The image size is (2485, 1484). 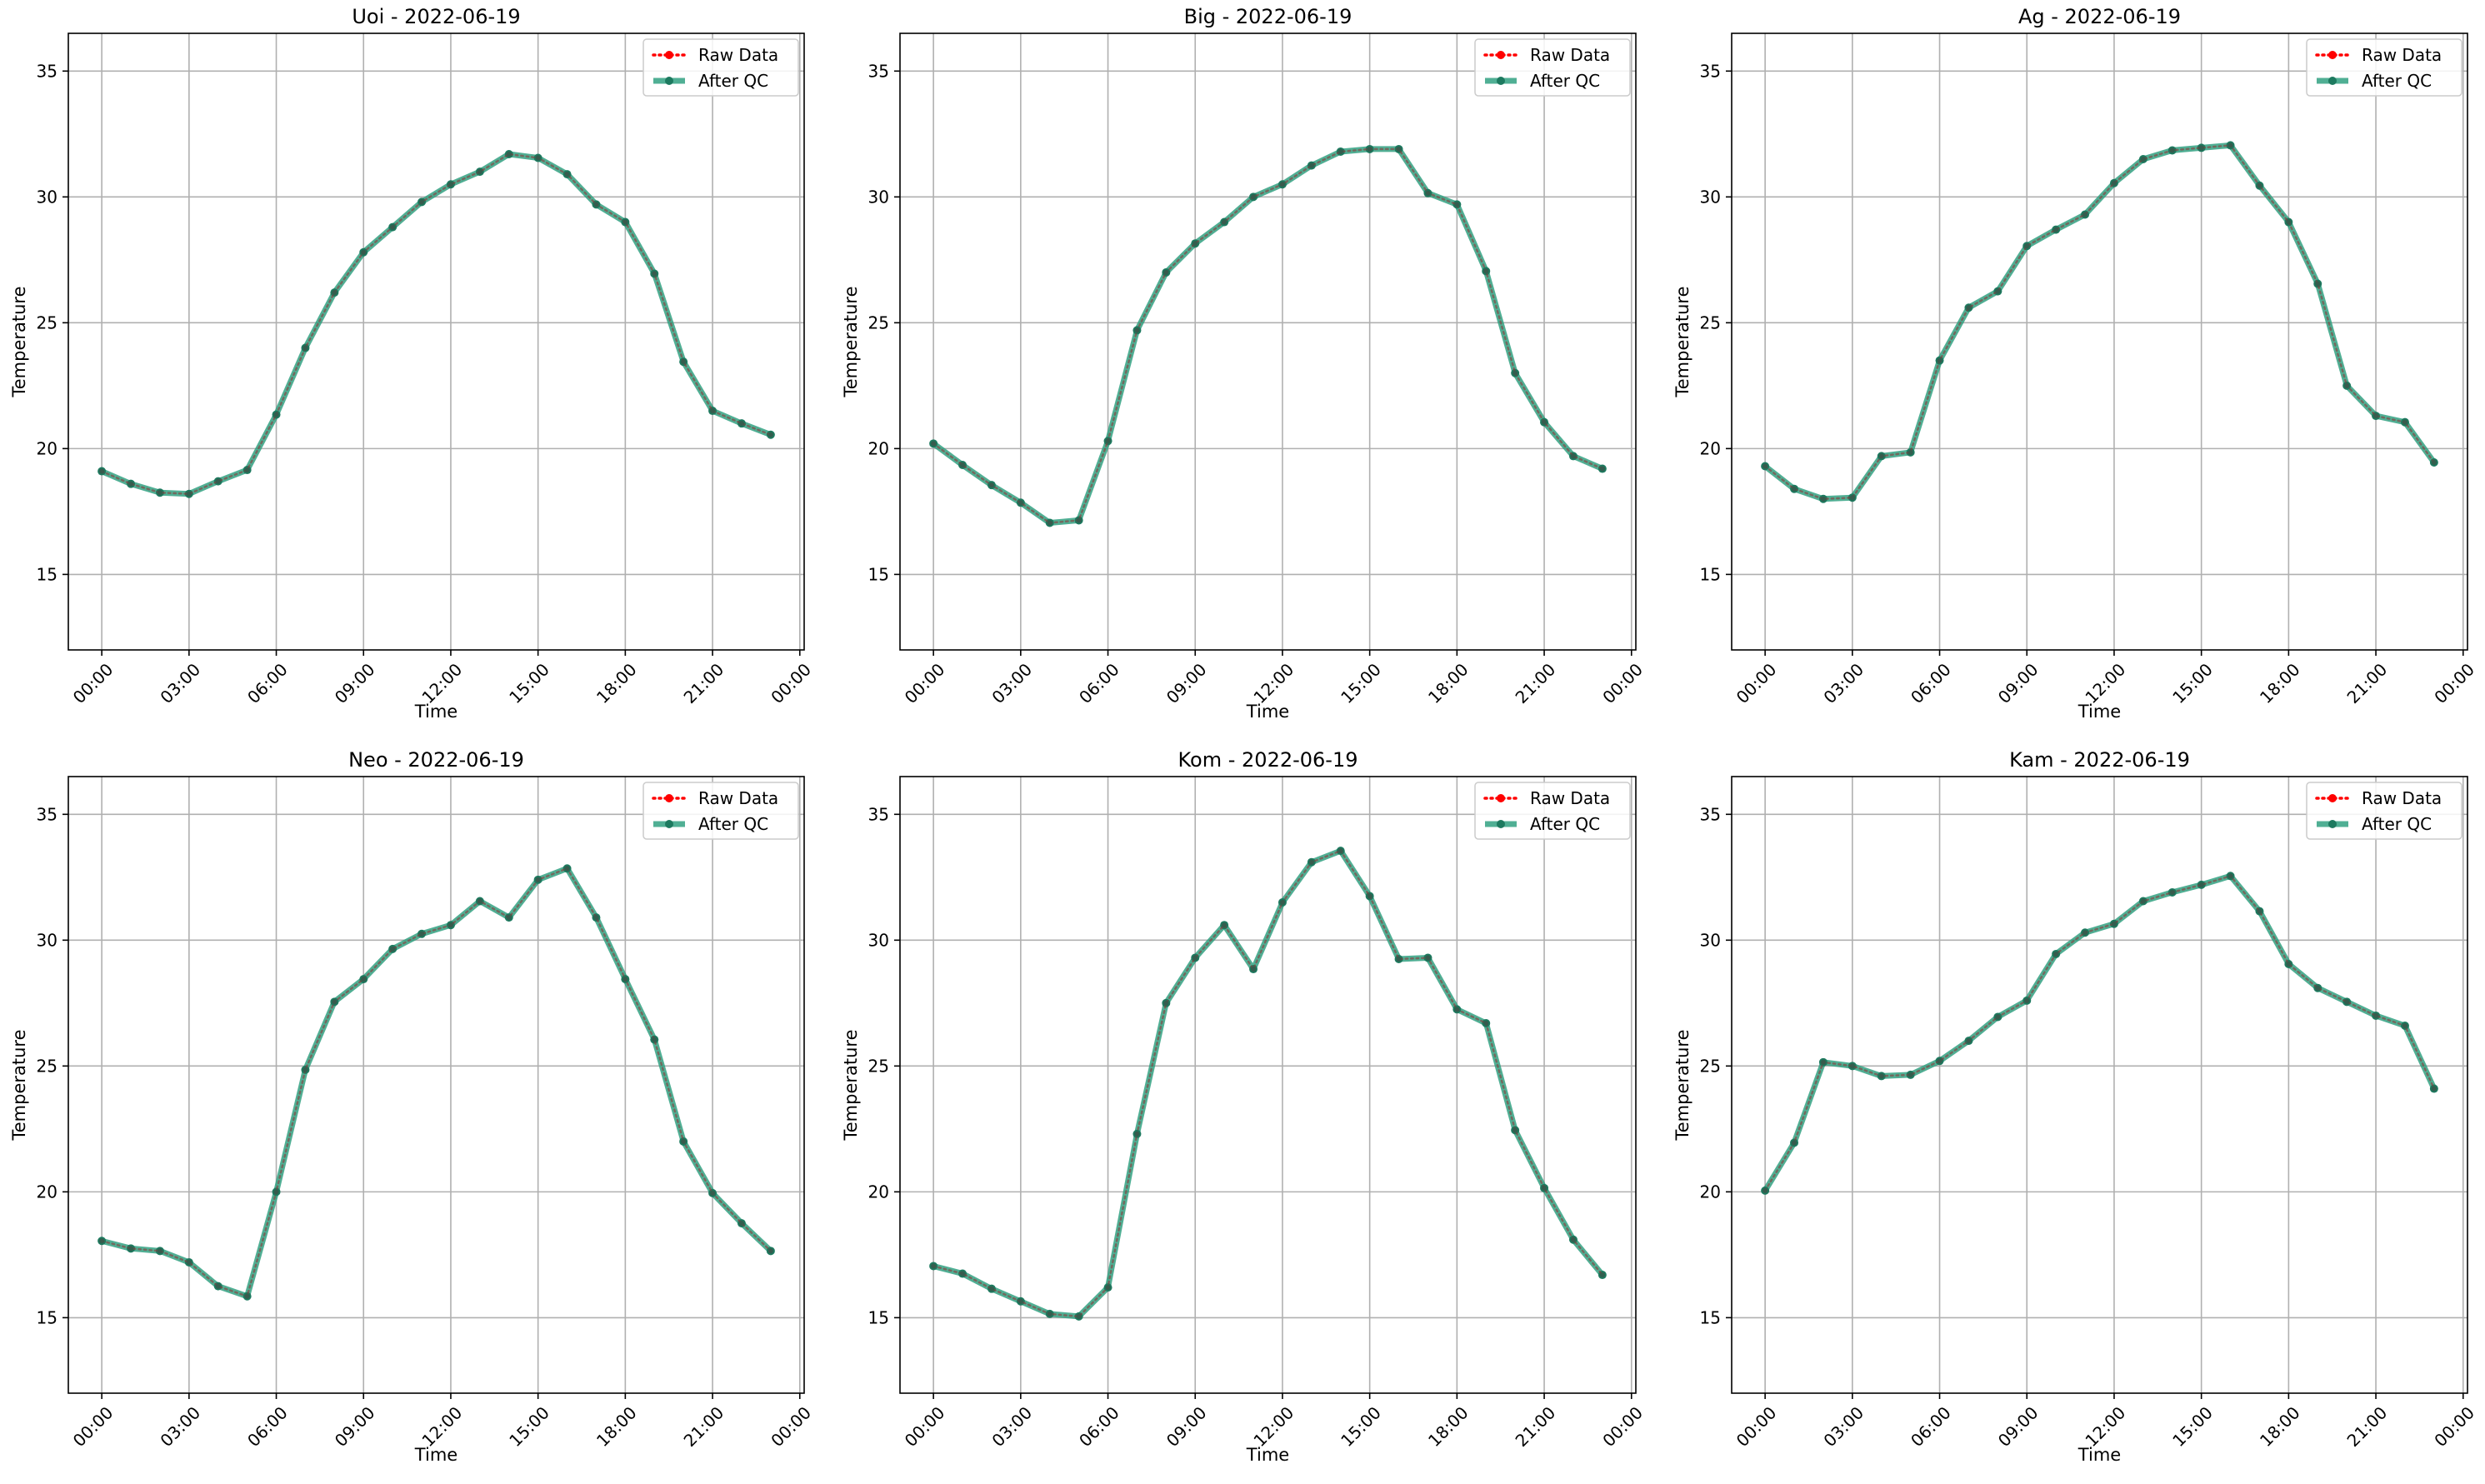 What do you see at coordinates (1361, 683) in the screenshot?
I see `x-tick-label: 15:00` at bounding box center [1361, 683].